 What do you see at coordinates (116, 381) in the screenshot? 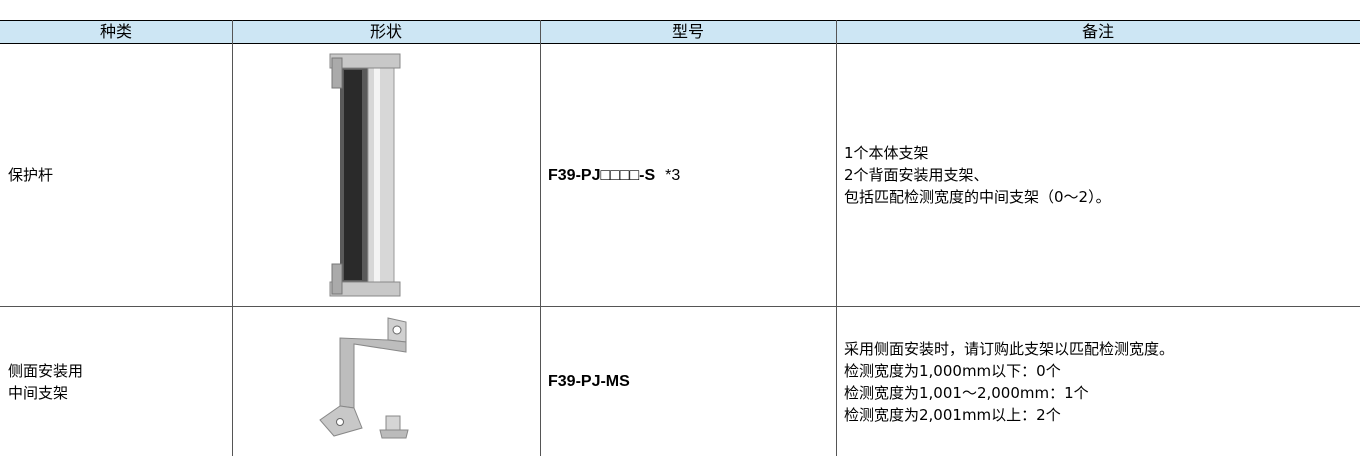
I see `type-cell: 侧面安装用 中间支架` at bounding box center [116, 381].